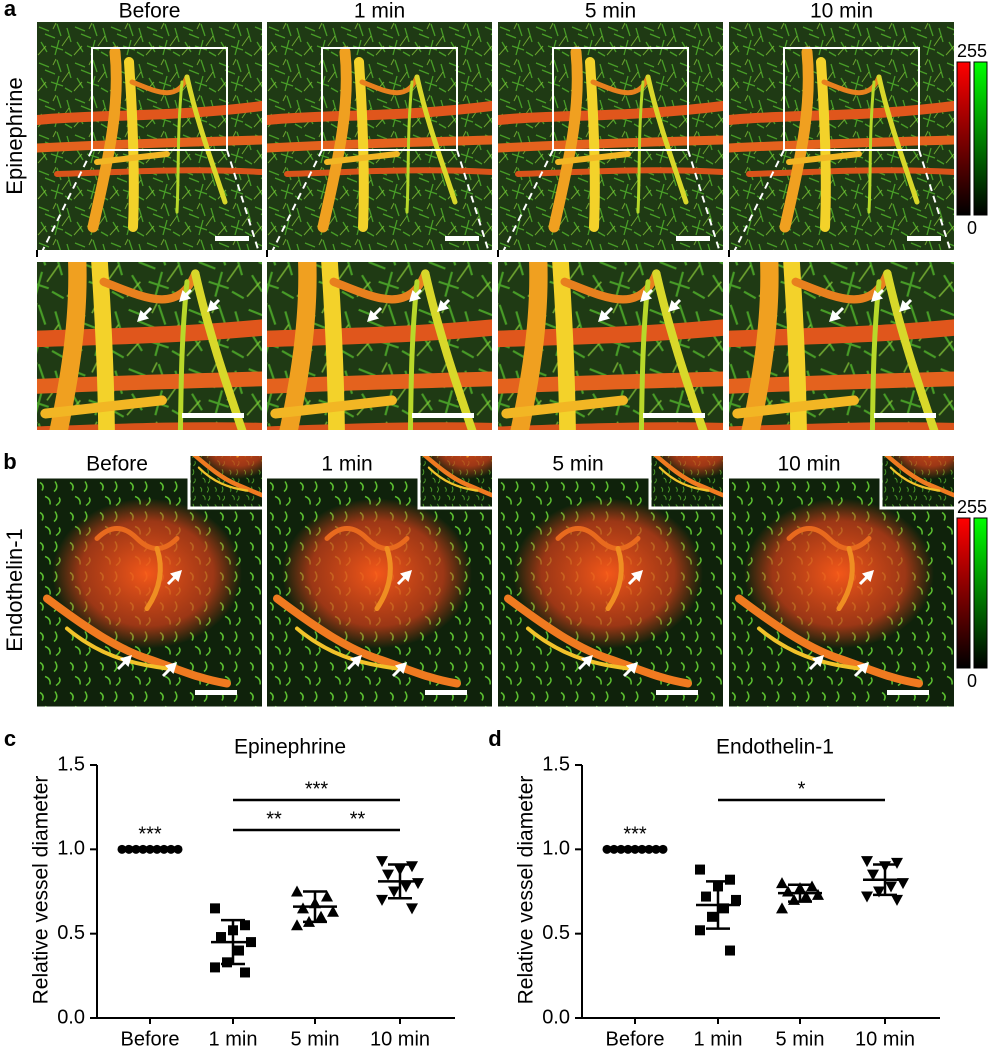 The height and width of the screenshot is (1055, 991). I want to click on label: *, so click(802, 789).